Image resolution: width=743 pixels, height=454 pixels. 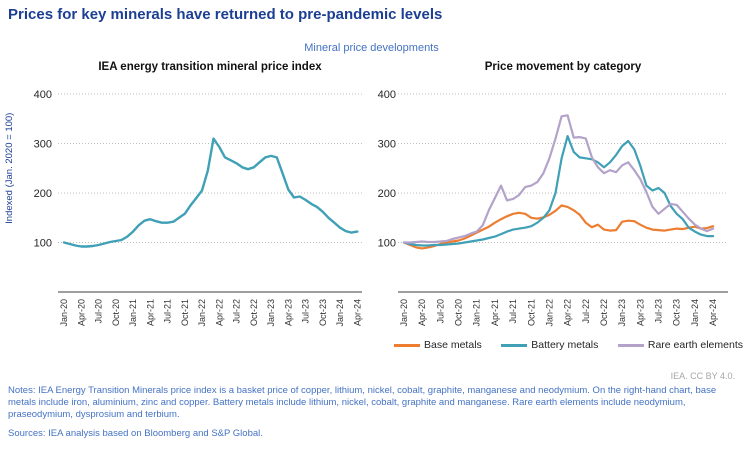 What do you see at coordinates (695, 345) in the screenshot?
I see `legend-label: Rare earth elements` at bounding box center [695, 345].